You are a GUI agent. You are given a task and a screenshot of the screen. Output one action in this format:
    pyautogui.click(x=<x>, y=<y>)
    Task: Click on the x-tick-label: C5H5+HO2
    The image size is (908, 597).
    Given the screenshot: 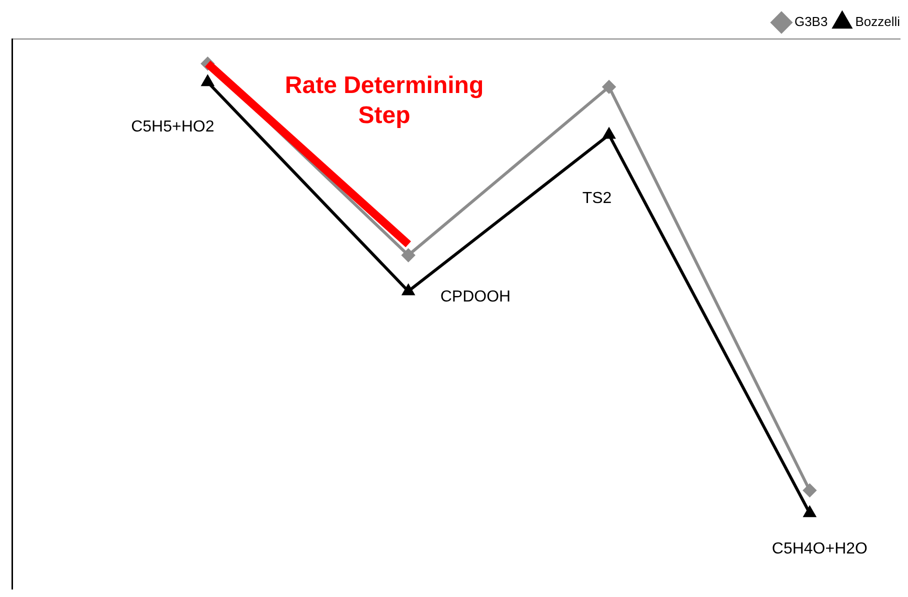 What is the action you would take?
    pyautogui.click(x=172, y=127)
    